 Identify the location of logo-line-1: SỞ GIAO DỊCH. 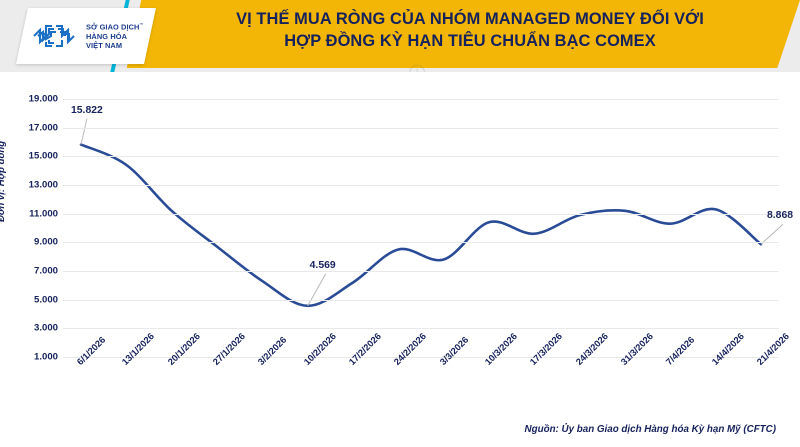
(113, 27).